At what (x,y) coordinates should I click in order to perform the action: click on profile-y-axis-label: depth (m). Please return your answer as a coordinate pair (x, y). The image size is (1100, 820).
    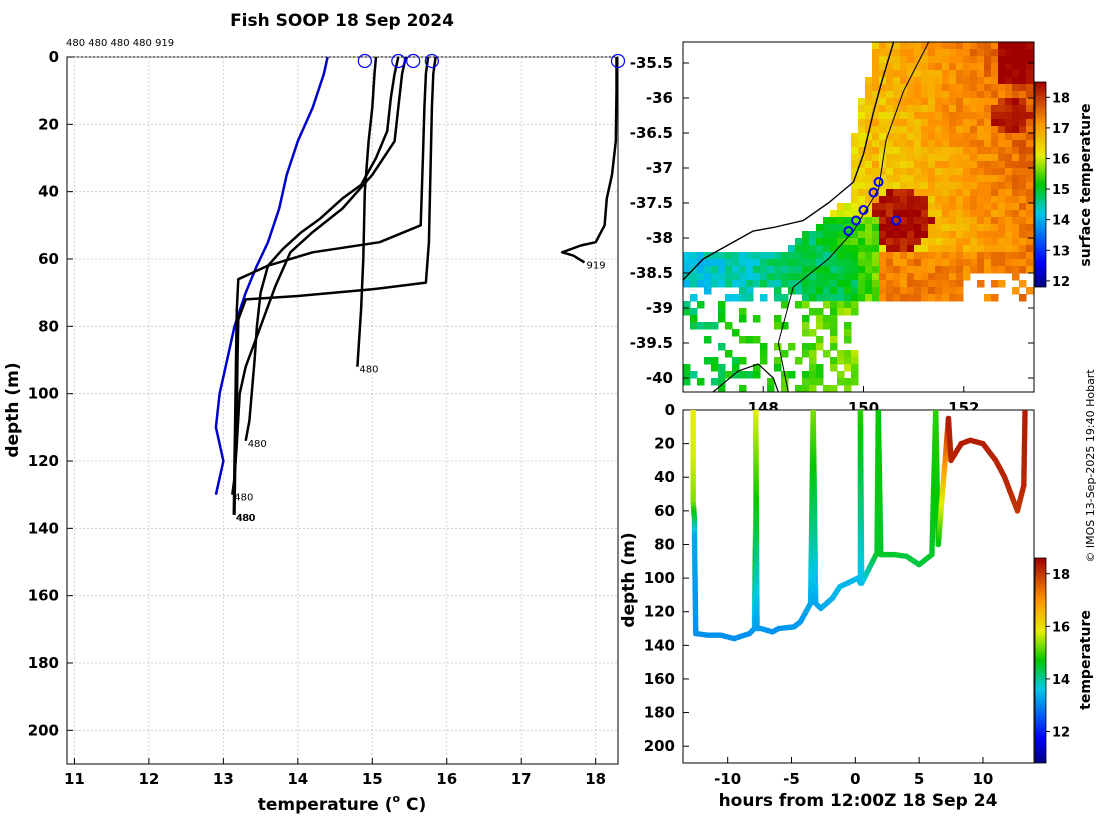
    Looking at the image, I should click on (13, 409).